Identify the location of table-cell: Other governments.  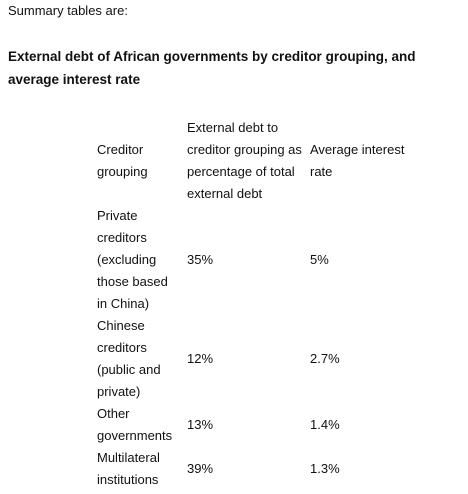
(135, 424).